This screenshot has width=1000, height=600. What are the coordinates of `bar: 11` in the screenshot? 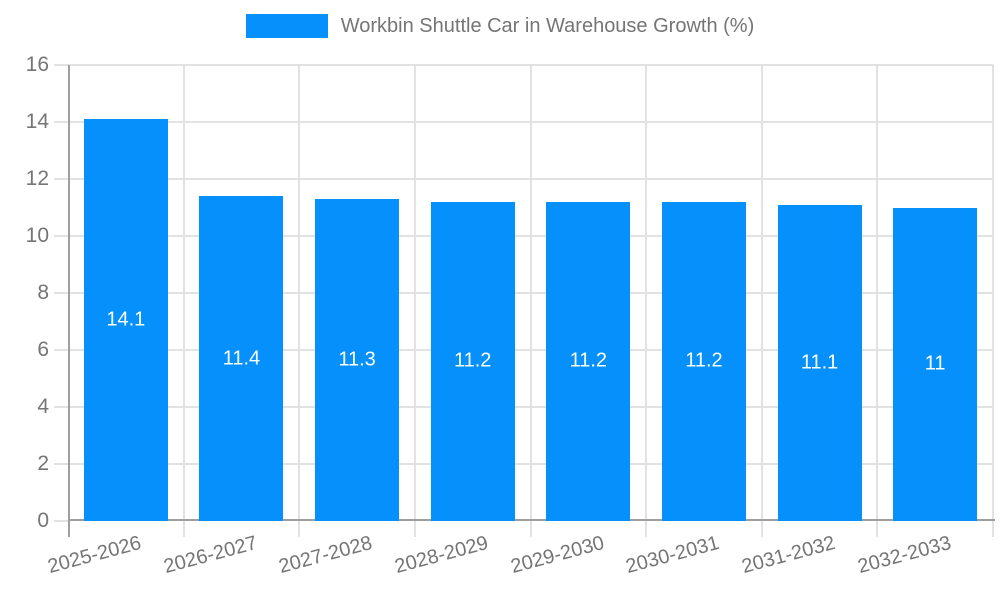 It's located at (935, 364).